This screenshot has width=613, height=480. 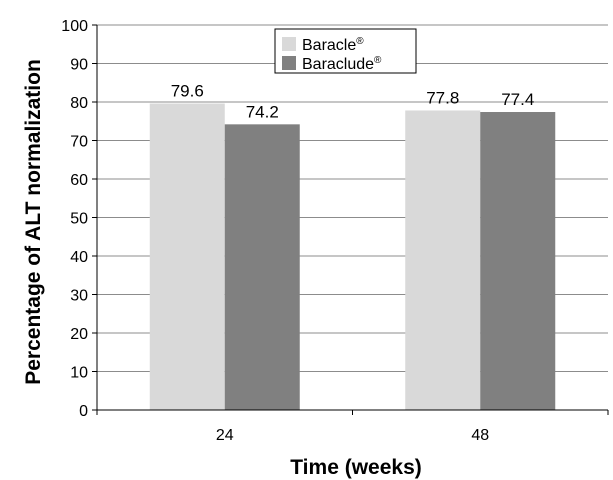 I want to click on x-axis-ticks: 24 48, so click(x=352, y=427).